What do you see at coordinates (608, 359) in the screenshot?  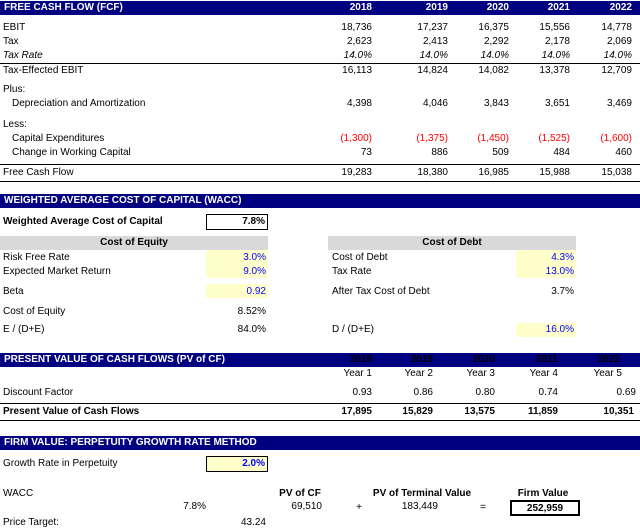 I see `pv-year-header: 2022` at bounding box center [608, 359].